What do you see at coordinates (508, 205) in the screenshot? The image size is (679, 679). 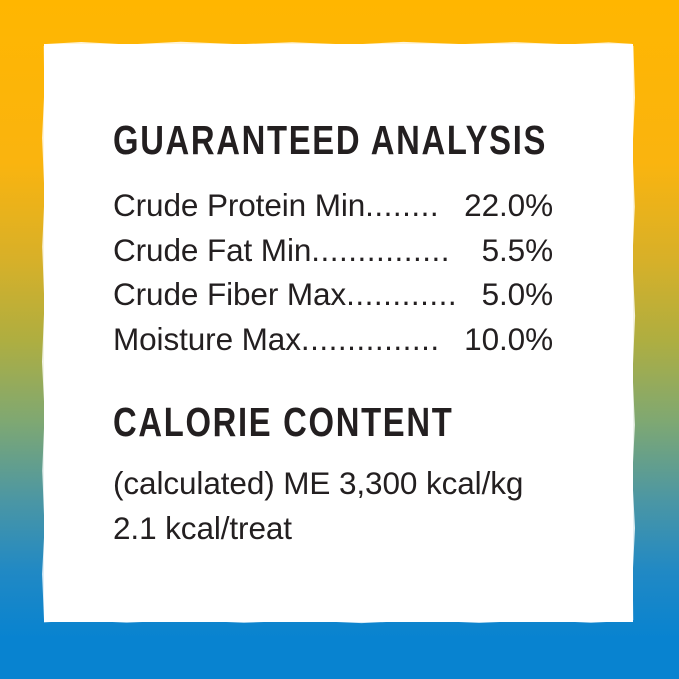 I see `nutrient-value: 22.0%` at bounding box center [508, 205].